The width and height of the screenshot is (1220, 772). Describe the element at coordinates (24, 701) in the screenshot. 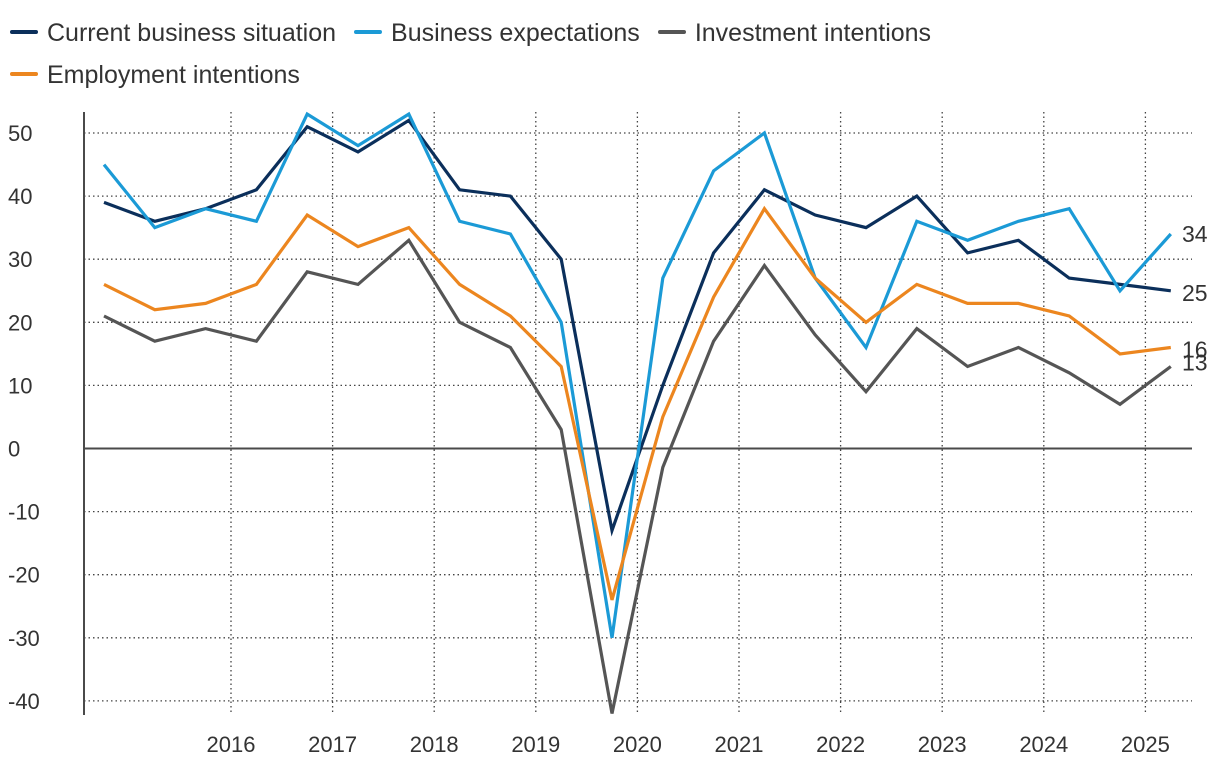

I see `y-tick-label: -40` at that location.